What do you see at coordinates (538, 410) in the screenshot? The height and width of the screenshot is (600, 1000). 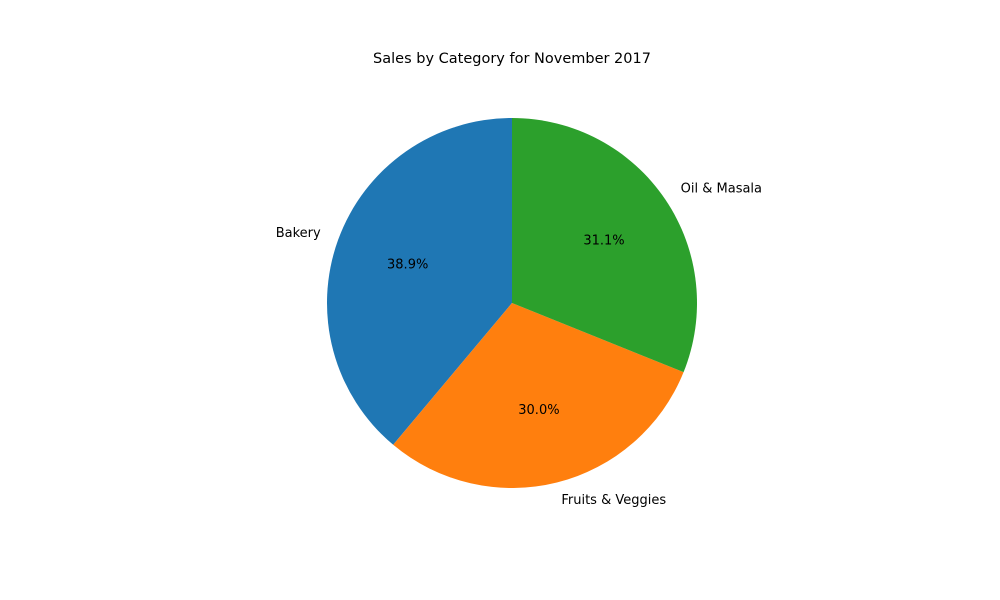 I see `percent-label-fruits-veggies: 30.0%` at bounding box center [538, 410].